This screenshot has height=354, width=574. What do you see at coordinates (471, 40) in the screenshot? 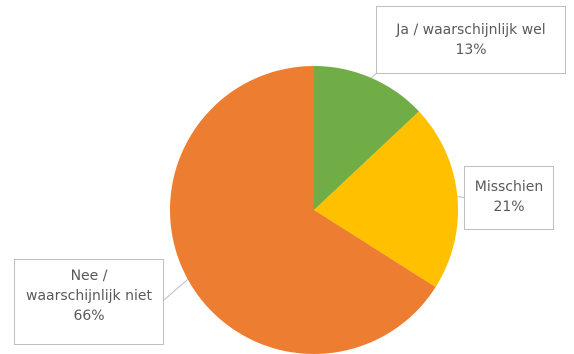
I see `data-label-ja-waarschijnlijk-wel: Ja / waarschijnlijk wel 13%` at bounding box center [471, 40].